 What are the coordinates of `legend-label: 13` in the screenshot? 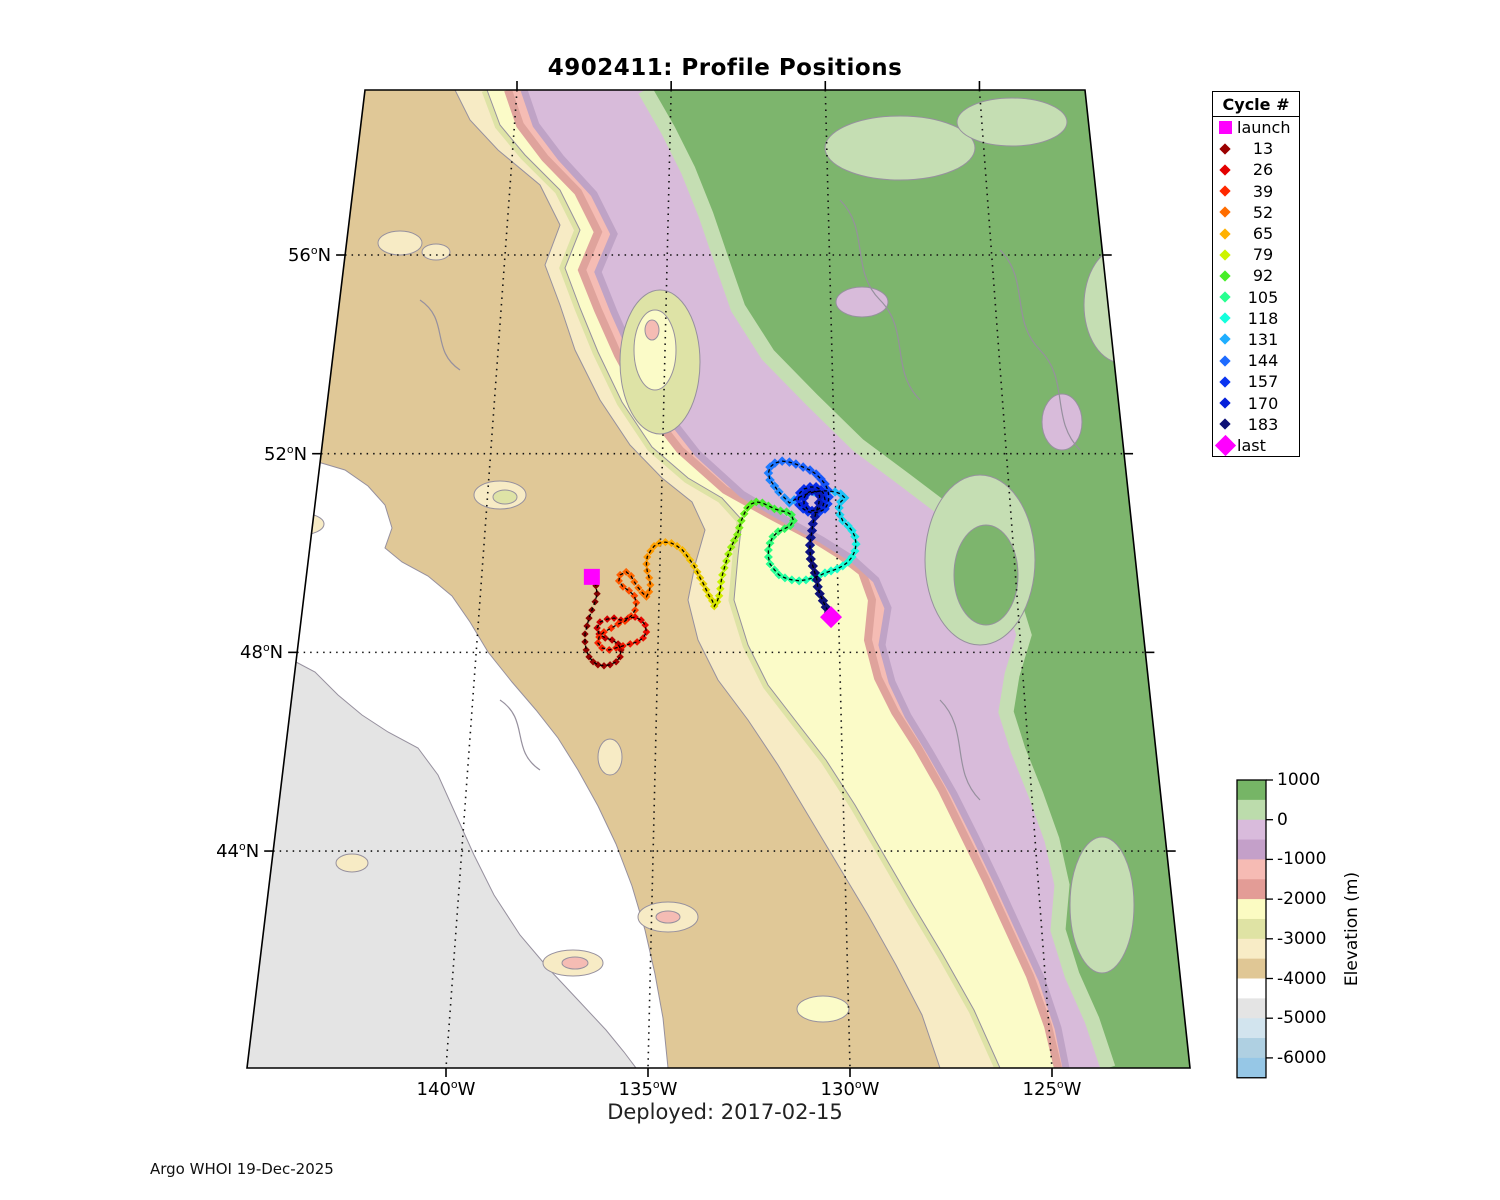 It's located at (1263, 149).